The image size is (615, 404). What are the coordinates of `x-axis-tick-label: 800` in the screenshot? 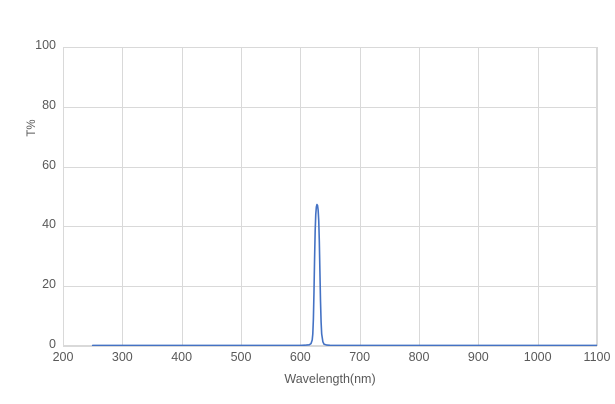 It's located at (419, 357).